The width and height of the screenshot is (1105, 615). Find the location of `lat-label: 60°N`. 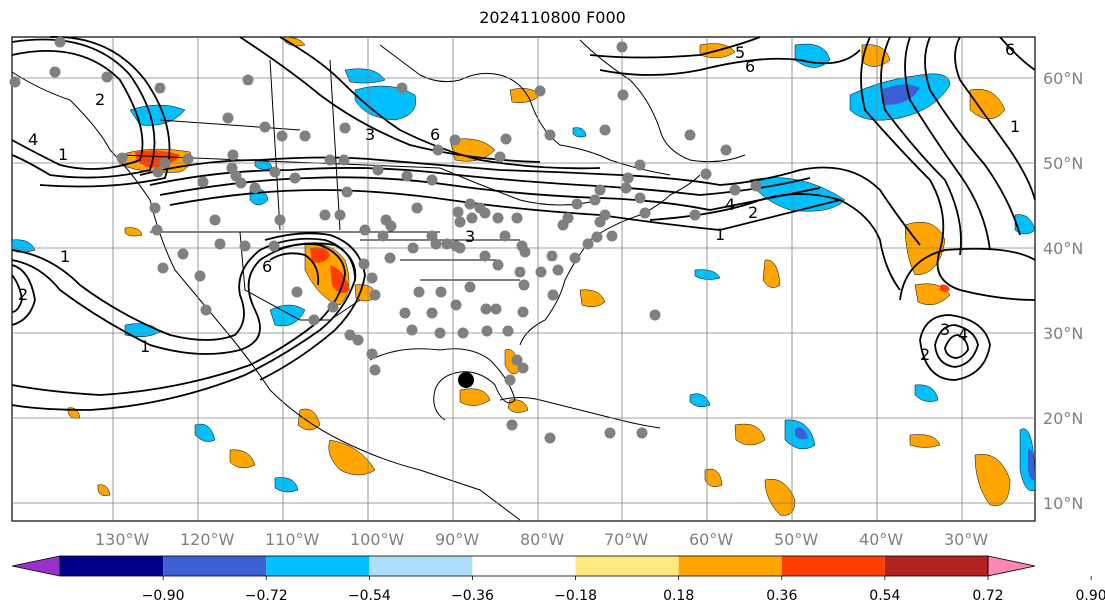

lat-label: 60°N is located at coordinates (1063, 78).